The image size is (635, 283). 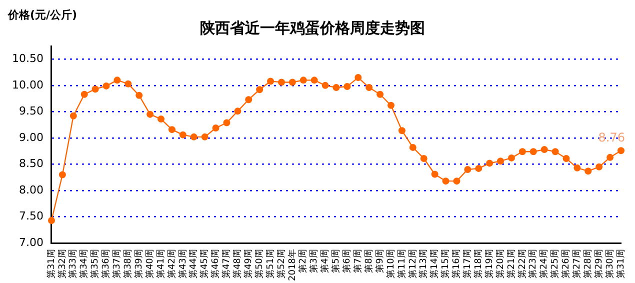 I want to click on x-tick-label: 第28周, so click(x=588, y=264).